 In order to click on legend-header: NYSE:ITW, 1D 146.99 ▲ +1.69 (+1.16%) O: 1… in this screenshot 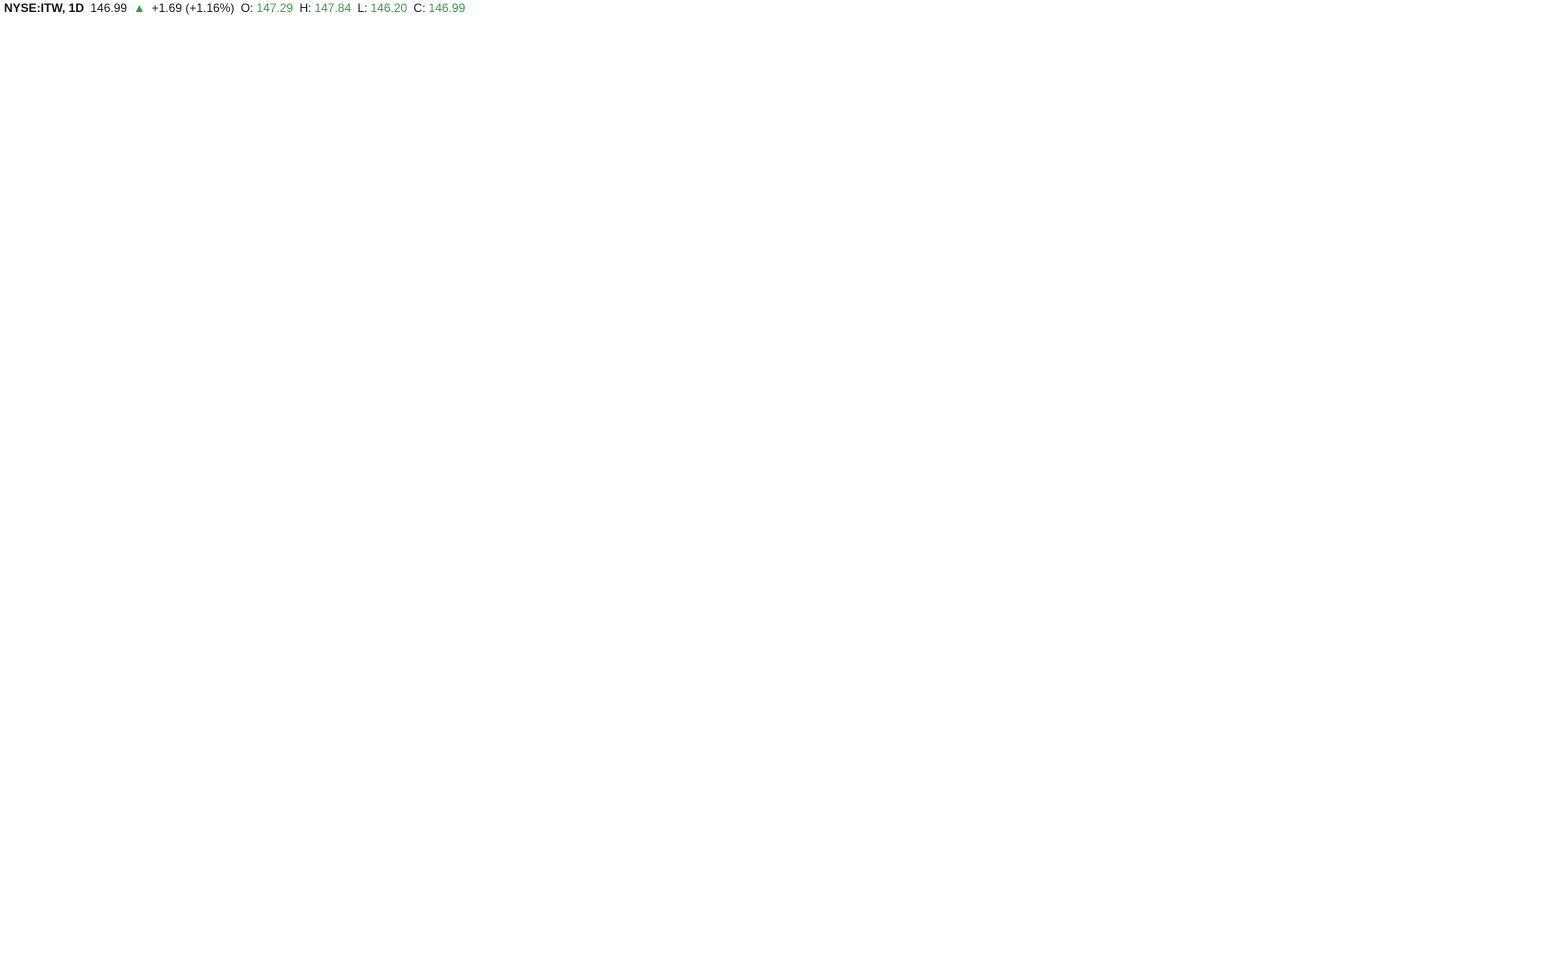, I will do `click(236, 9)`.